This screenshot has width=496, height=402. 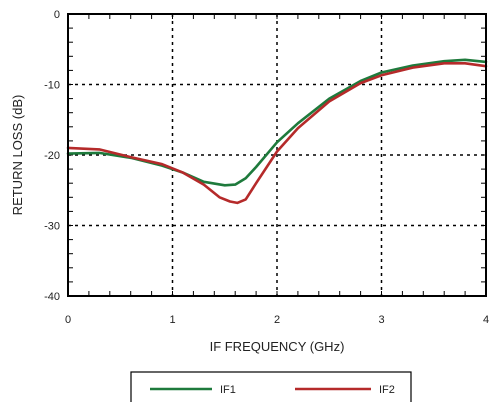 I want to click on x-tick-label: 2, so click(x=277, y=320).